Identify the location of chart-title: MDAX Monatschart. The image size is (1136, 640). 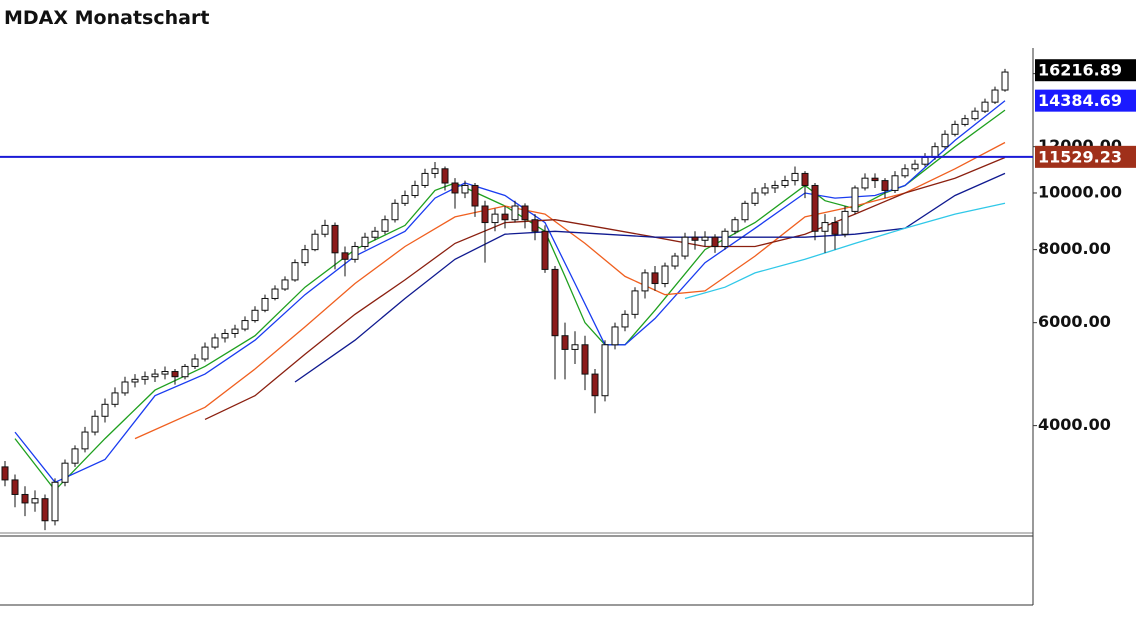
(106, 18).